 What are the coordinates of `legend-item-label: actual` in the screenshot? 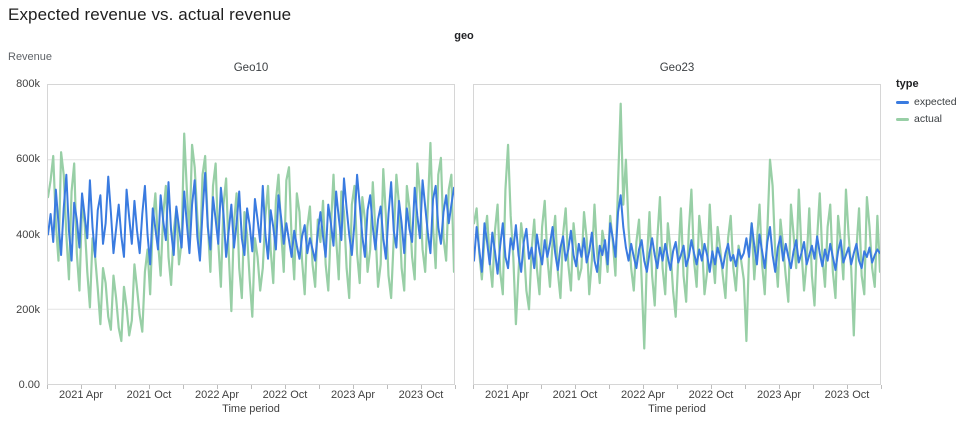 It's located at (928, 119).